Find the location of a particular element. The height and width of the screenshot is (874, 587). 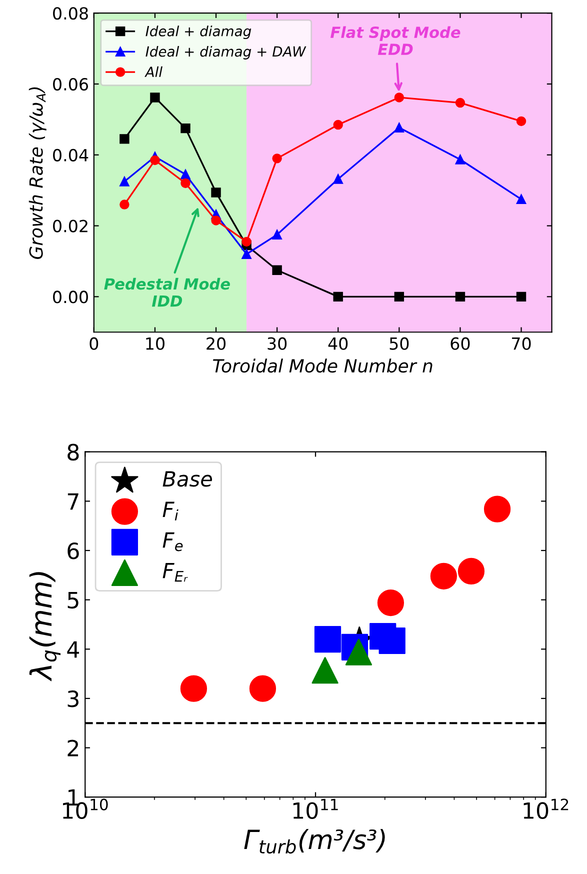

x-axis-title: Toroidal Mode Number n is located at coordinates (322, 365).